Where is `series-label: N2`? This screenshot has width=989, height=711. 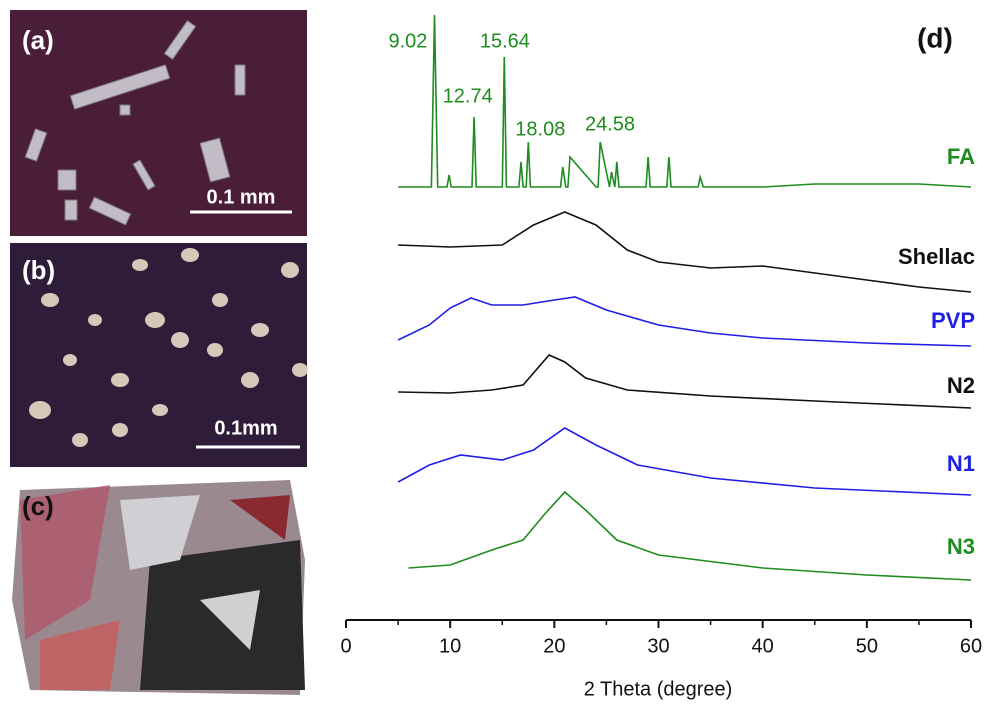
series-label: N2 is located at coordinates (961, 385).